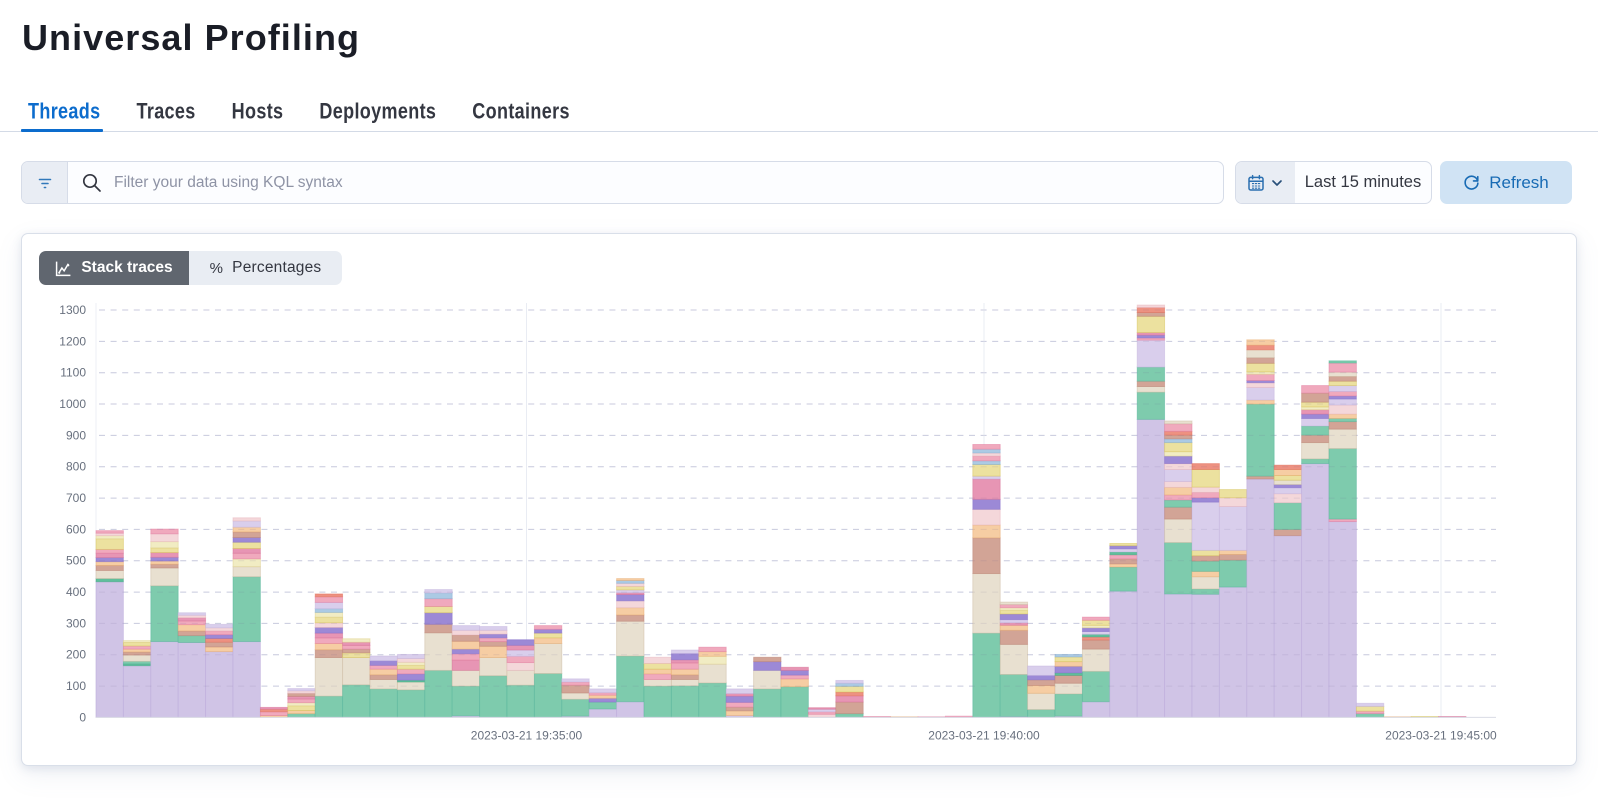 Image resolution: width=1598 pixels, height=804 pixels. I want to click on svg-text: 2023-03-21 19:40:00, so click(984, 736).